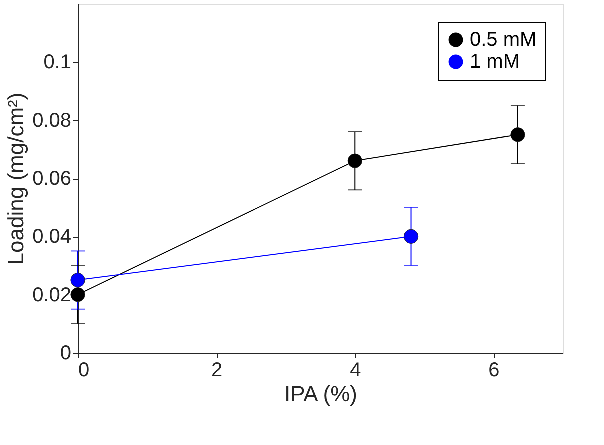  I want to click on y-tick-label: 0.08, so click(52, 121).